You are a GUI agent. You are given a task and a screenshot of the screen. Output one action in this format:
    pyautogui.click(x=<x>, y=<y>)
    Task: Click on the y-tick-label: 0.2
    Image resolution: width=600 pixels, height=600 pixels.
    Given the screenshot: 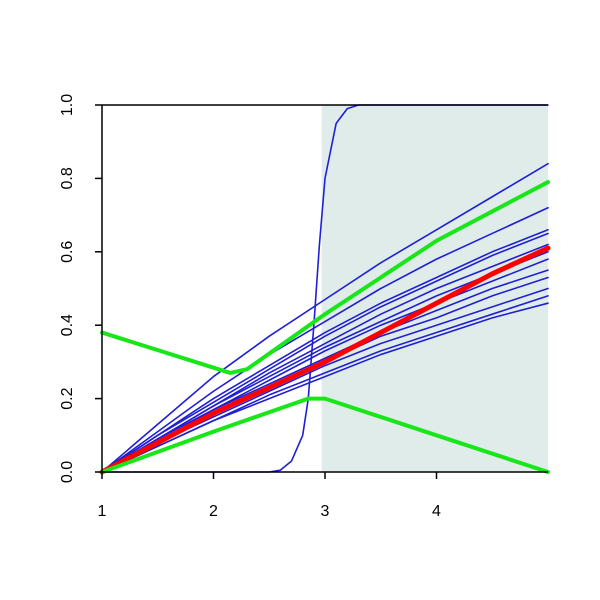 What is the action you would take?
    pyautogui.click(x=67, y=398)
    